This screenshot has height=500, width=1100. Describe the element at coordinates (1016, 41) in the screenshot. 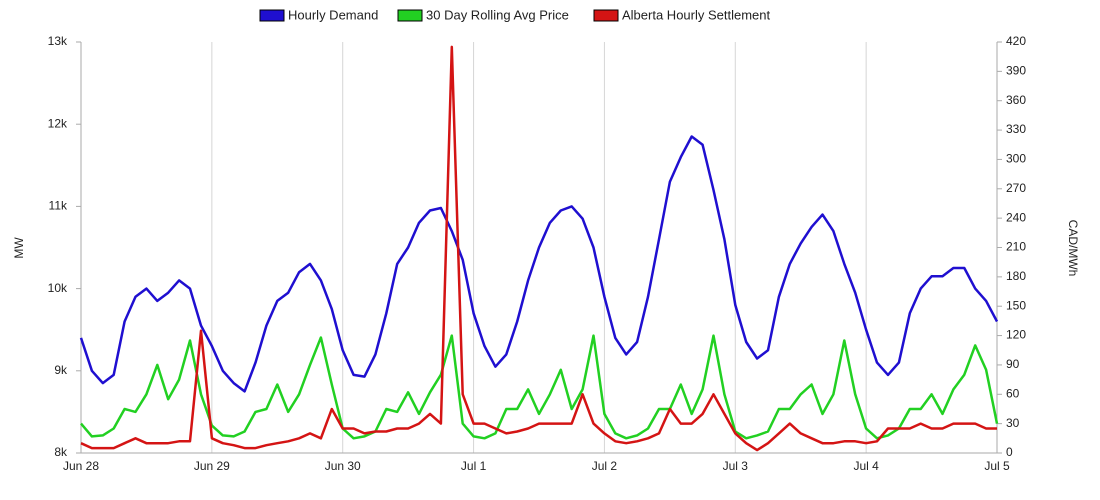

I see `y2-tick-label: 420` at that location.